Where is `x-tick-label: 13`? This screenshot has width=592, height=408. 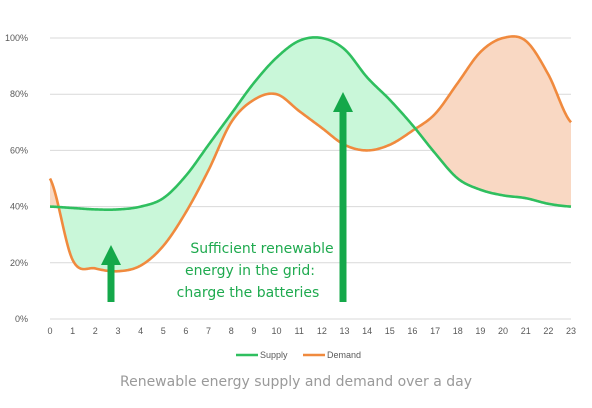
x-tick-label: 13 is located at coordinates (344, 331).